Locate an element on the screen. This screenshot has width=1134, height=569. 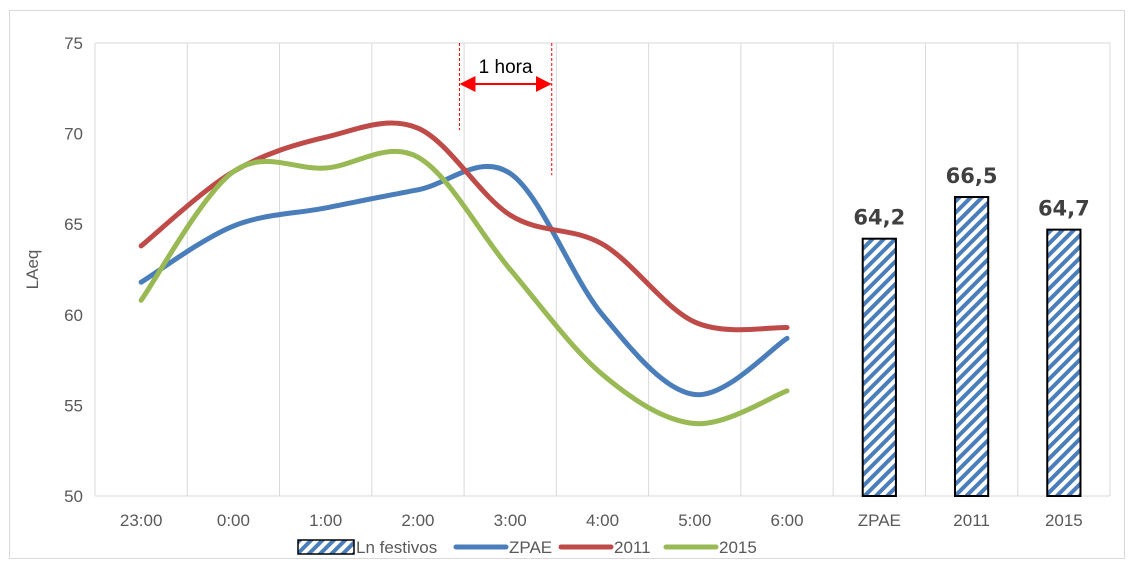
data-labels: 64,2 66,5 64,7 is located at coordinates (971, 197).